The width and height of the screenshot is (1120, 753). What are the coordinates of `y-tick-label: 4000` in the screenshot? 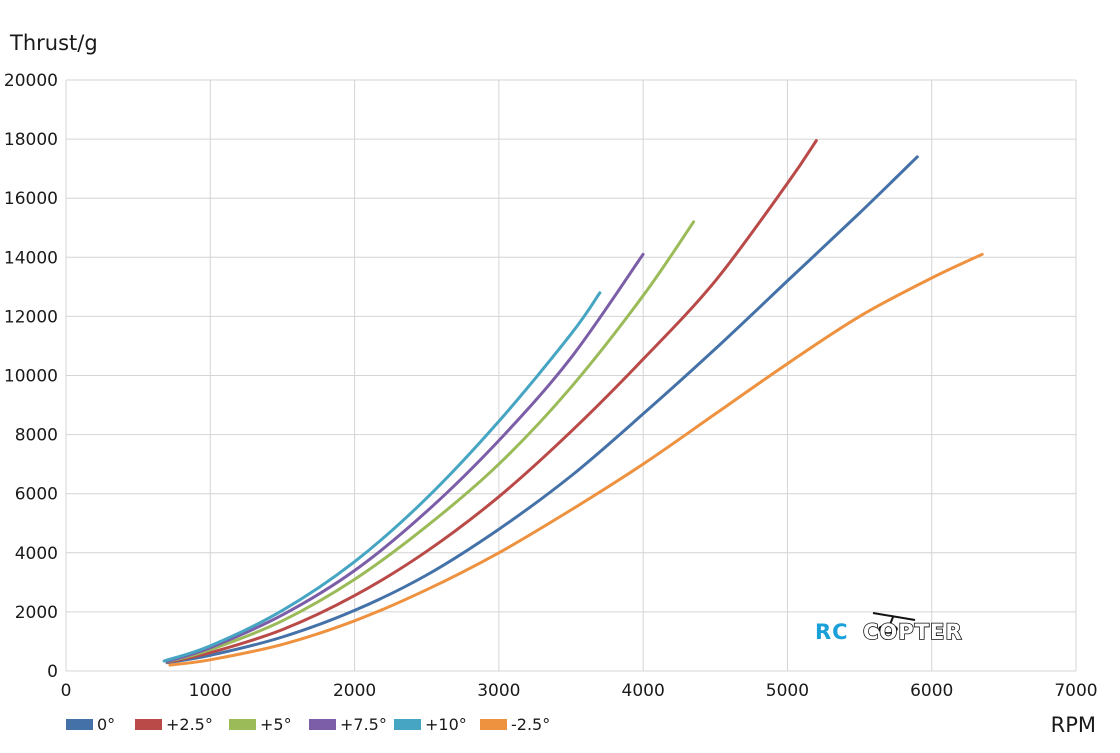 It's located at (36, 554).